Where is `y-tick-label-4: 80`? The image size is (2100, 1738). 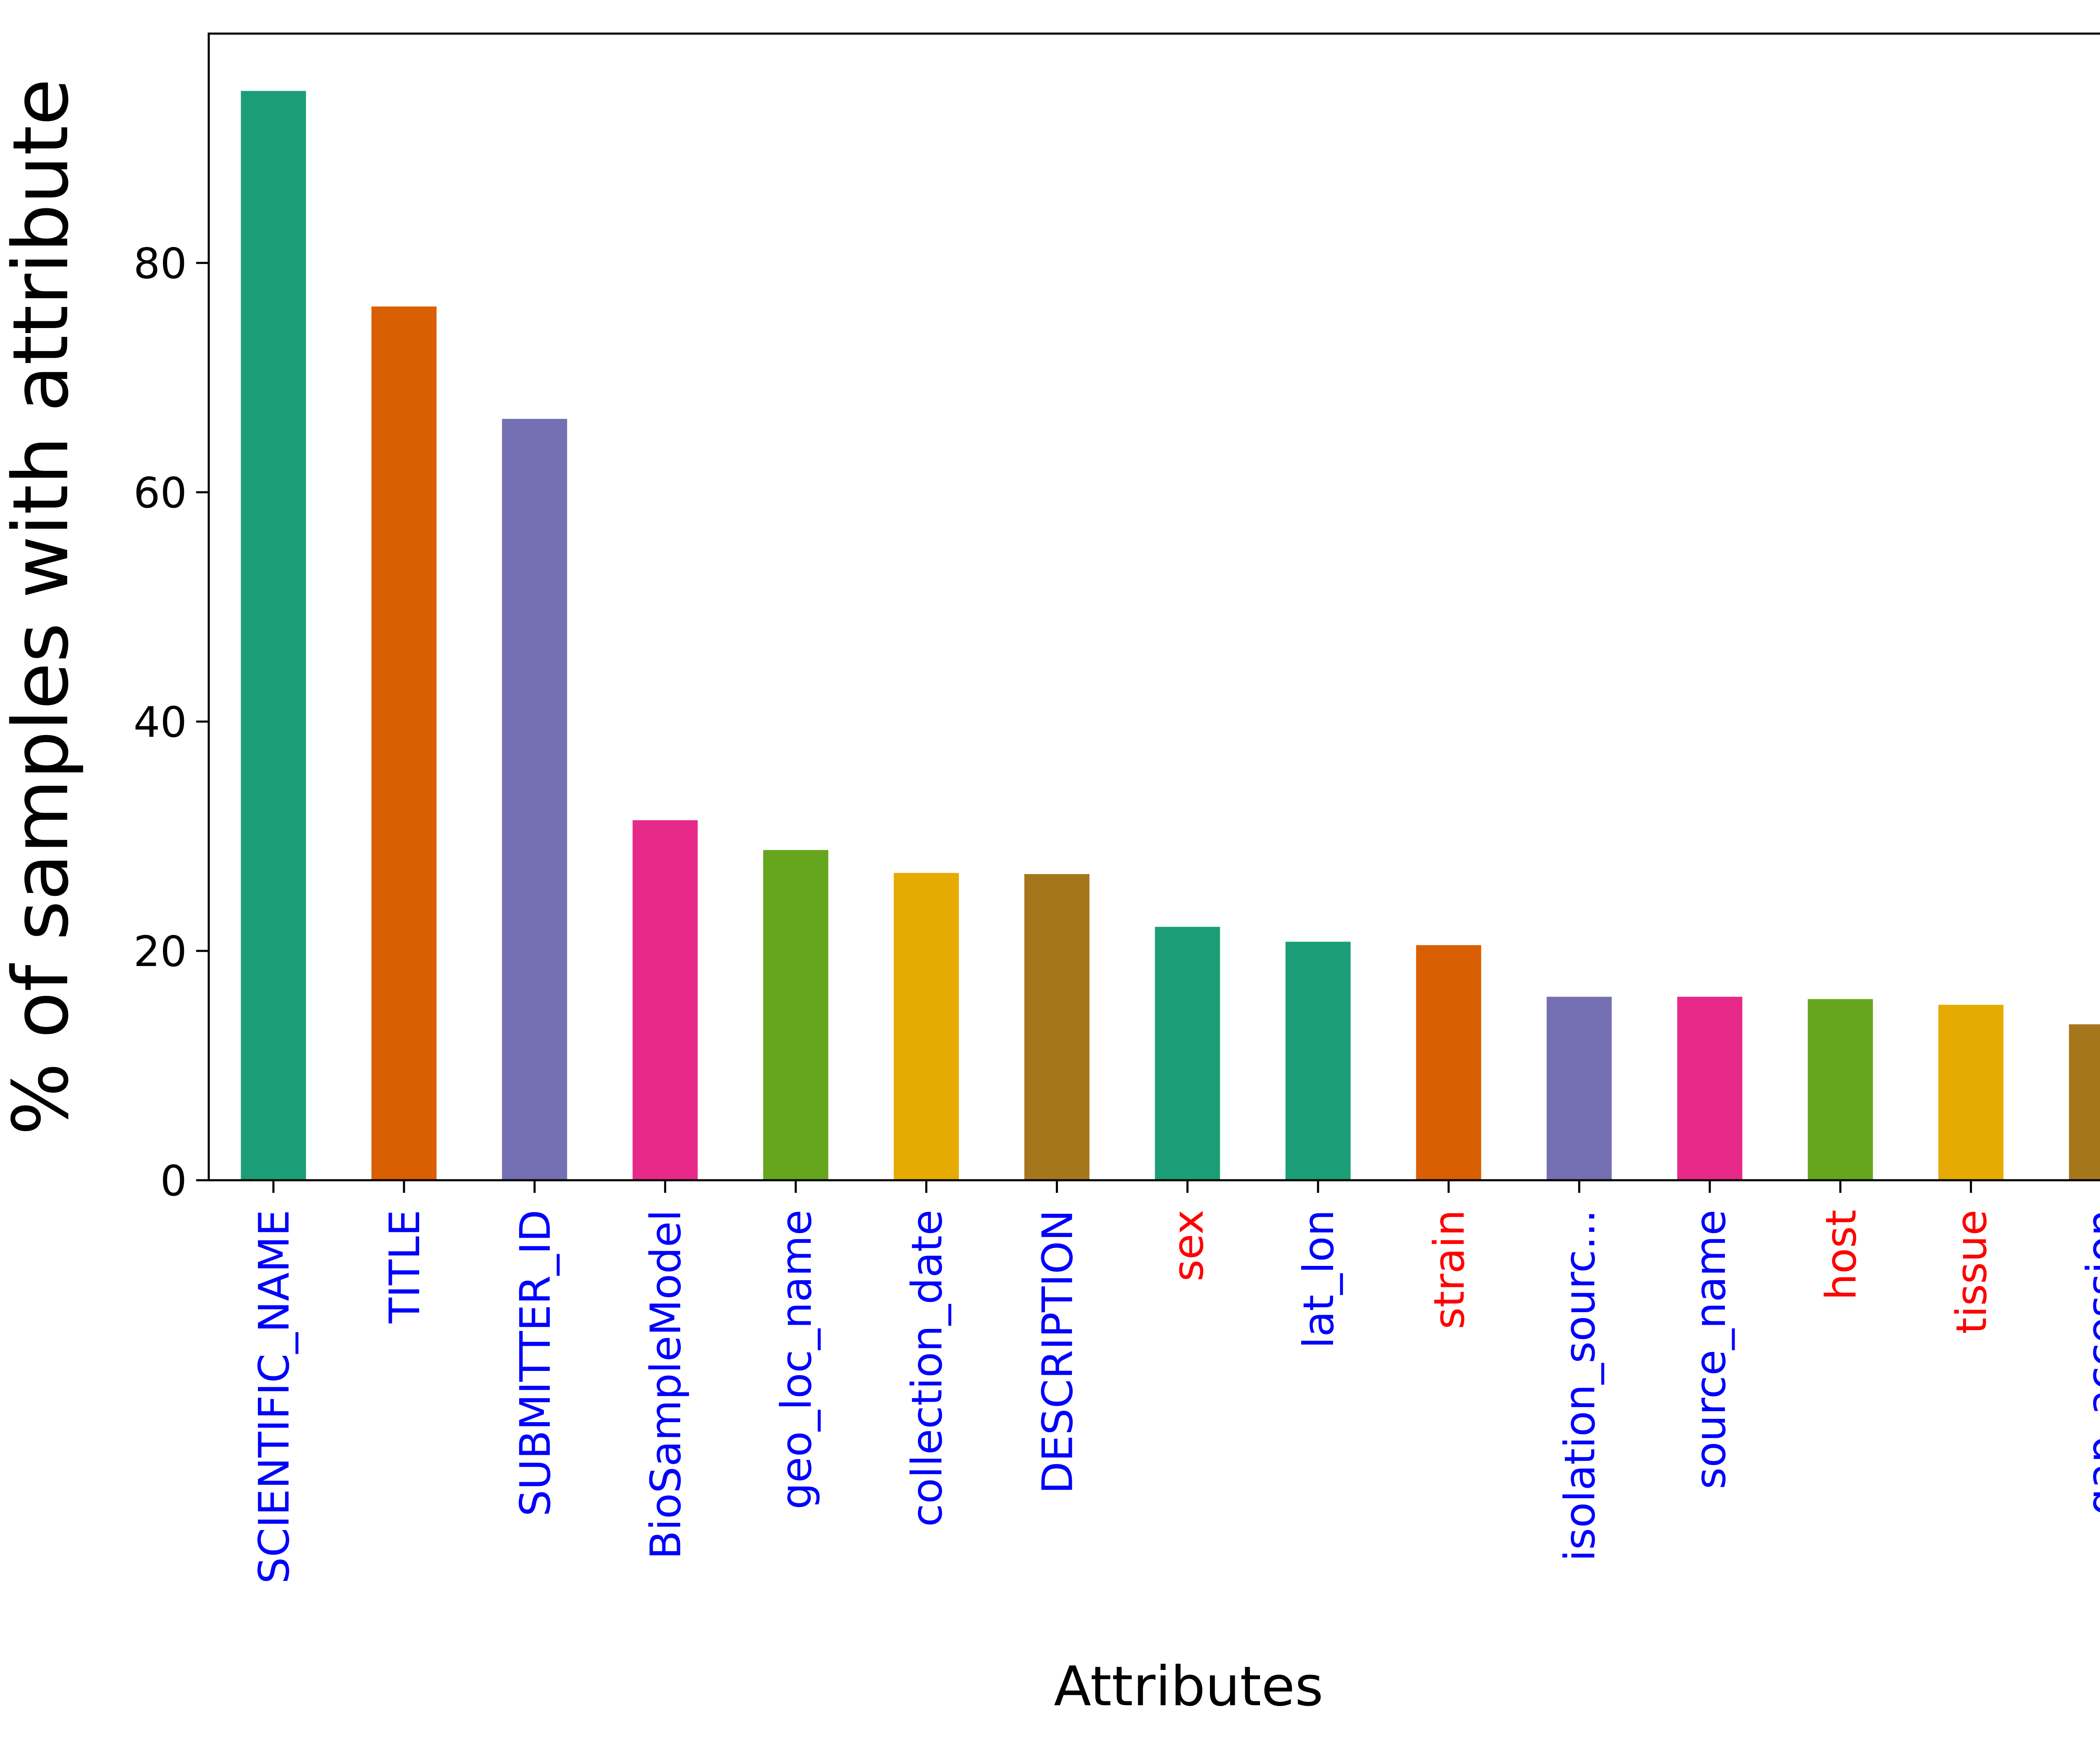 y-tick-label-4: 80 is located at coordinates (160, 263).